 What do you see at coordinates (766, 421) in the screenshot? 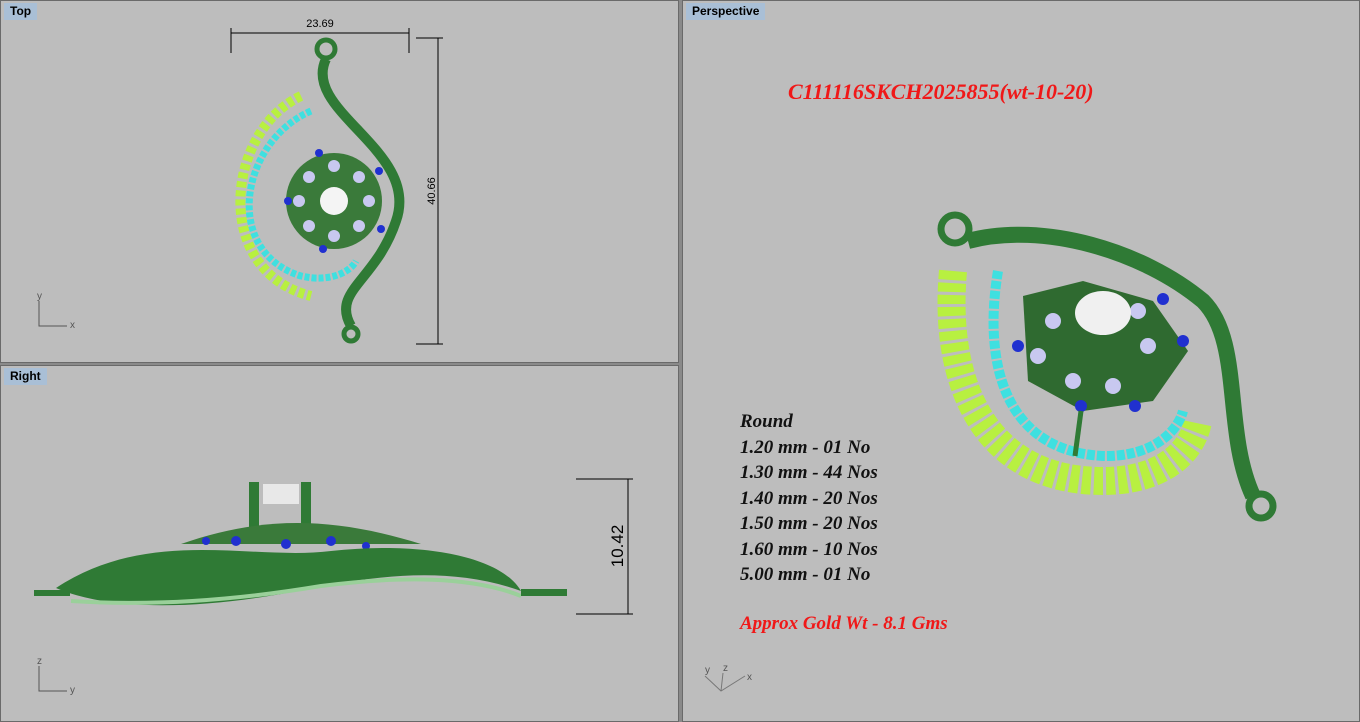
I see `stone-heading: Round` at bounding box center [766, 421].